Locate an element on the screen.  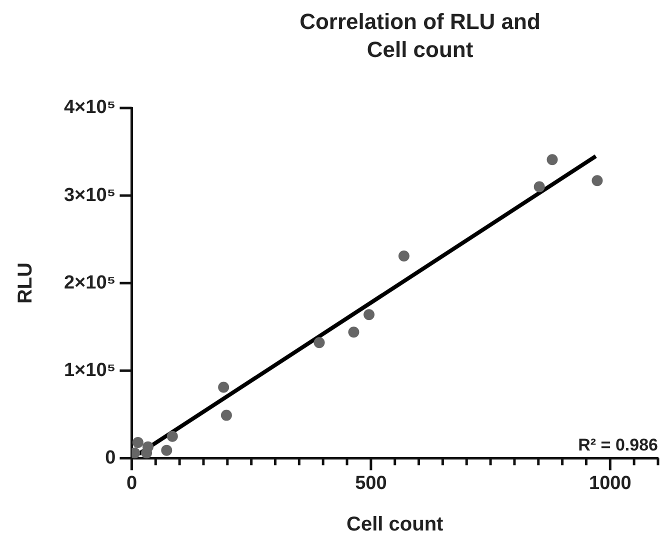
x-axis-title: Cell count is located at coordinates (395, 525).